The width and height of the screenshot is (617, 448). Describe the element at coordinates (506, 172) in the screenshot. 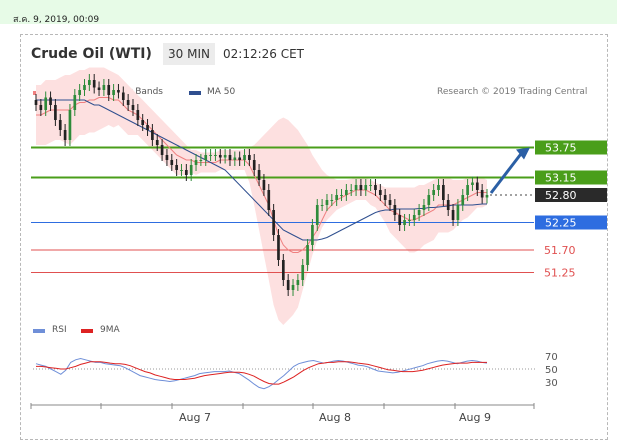

I see `forecast-arrow` at that location.